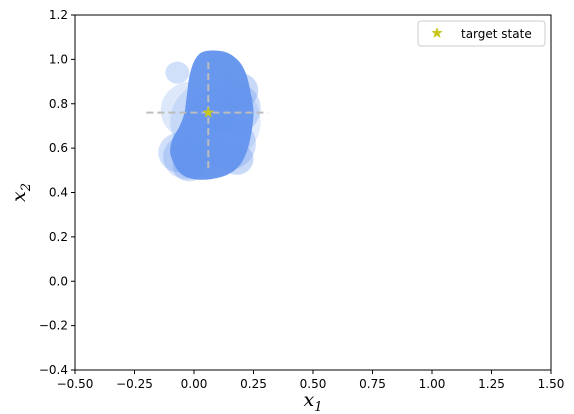 Image resolution: width=574 pixels, height=414 pixels. What do you see at coordinates (58, 59) in the screenshot?
I see `y-tick-label: 1.0` at bounding box center [58, 59].